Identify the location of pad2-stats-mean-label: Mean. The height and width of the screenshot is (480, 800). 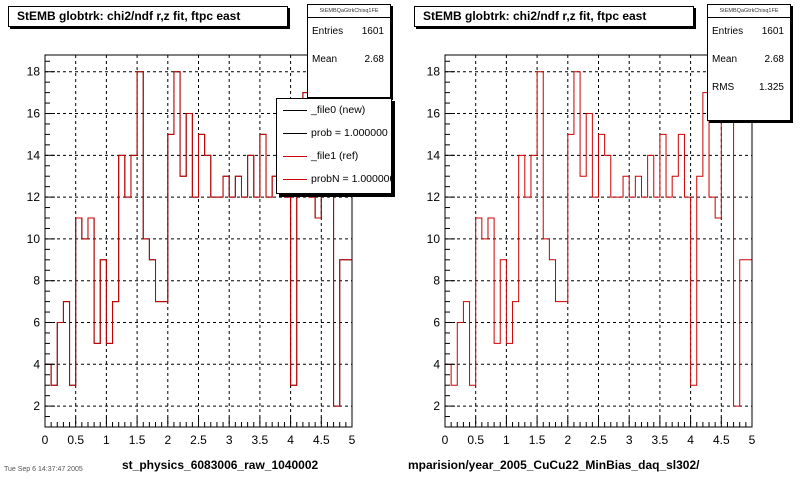
(725, 59).